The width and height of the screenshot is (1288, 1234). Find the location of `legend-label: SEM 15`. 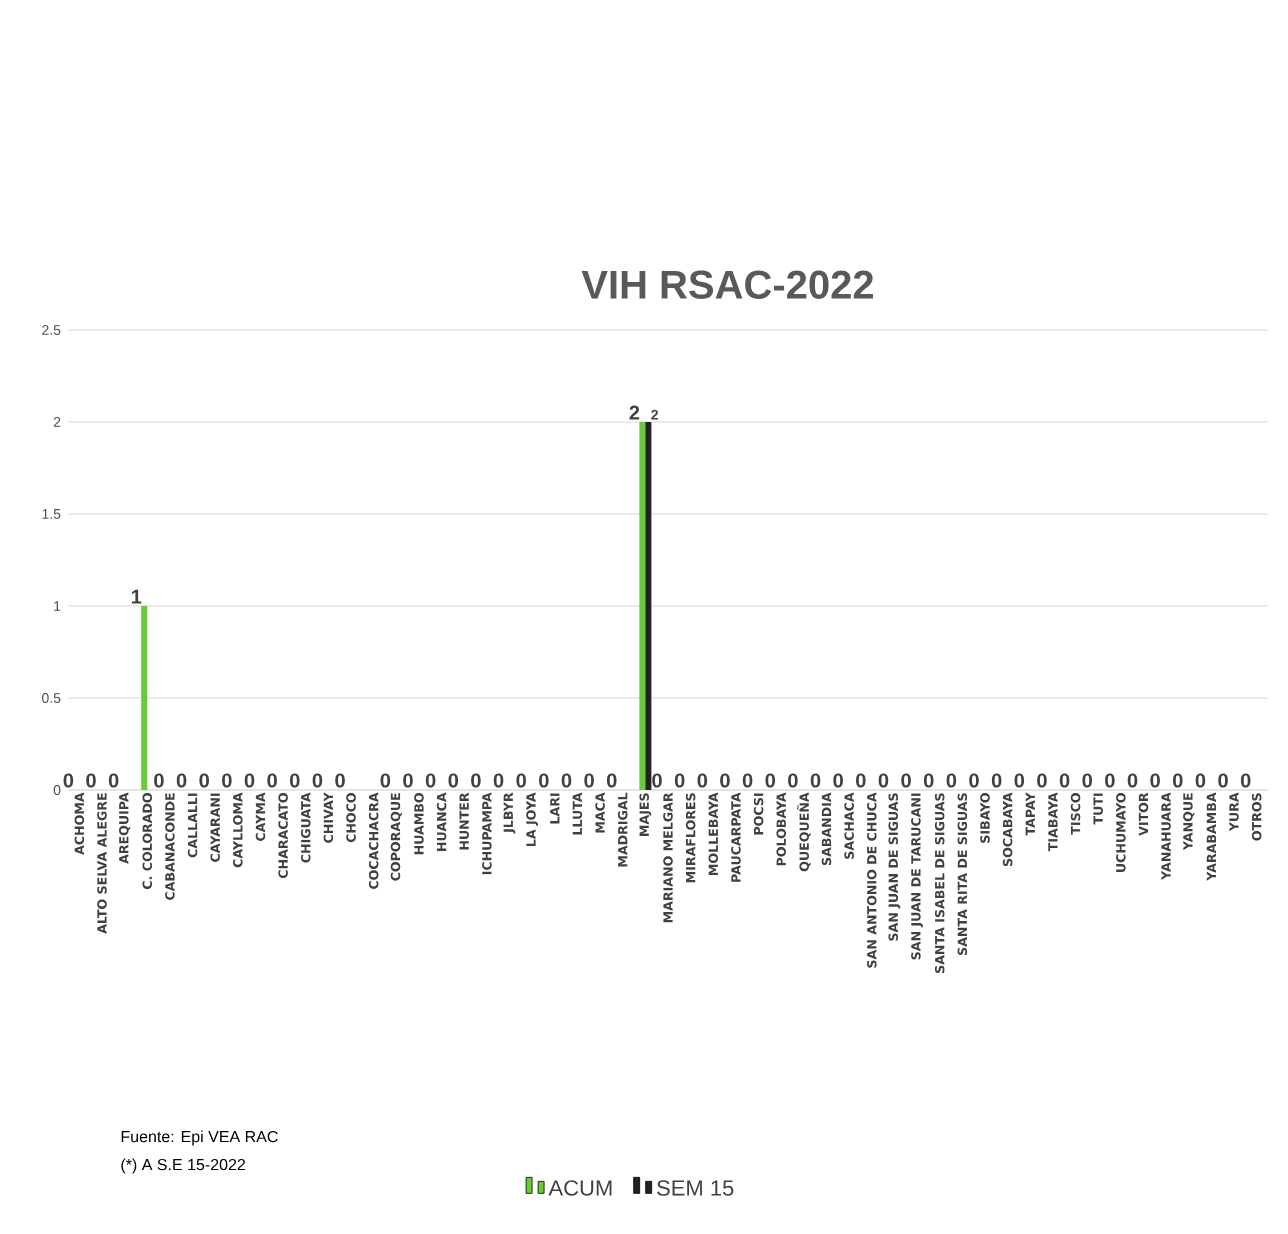

legend-label: SEM 15 is located at coordinates (695, 1188).